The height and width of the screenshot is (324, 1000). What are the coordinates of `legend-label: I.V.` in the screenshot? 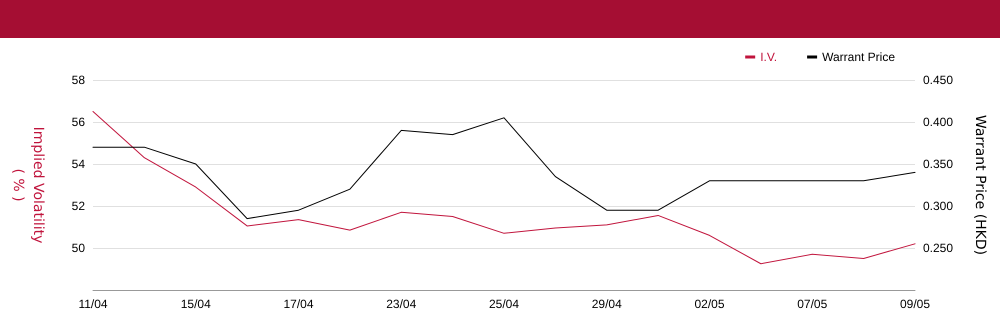 It's located at (769, 57).